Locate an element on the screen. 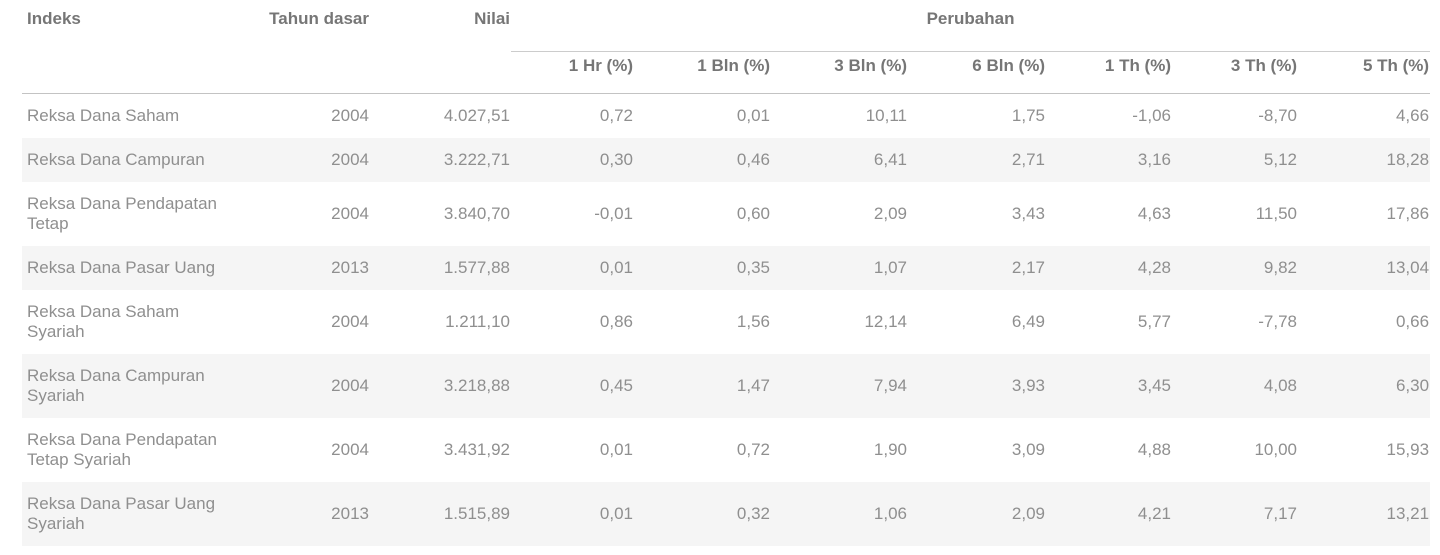 The width and height of the screenshot is (1440, 555). cell-1th: 4,28 is located at coordinates (1154, 267).